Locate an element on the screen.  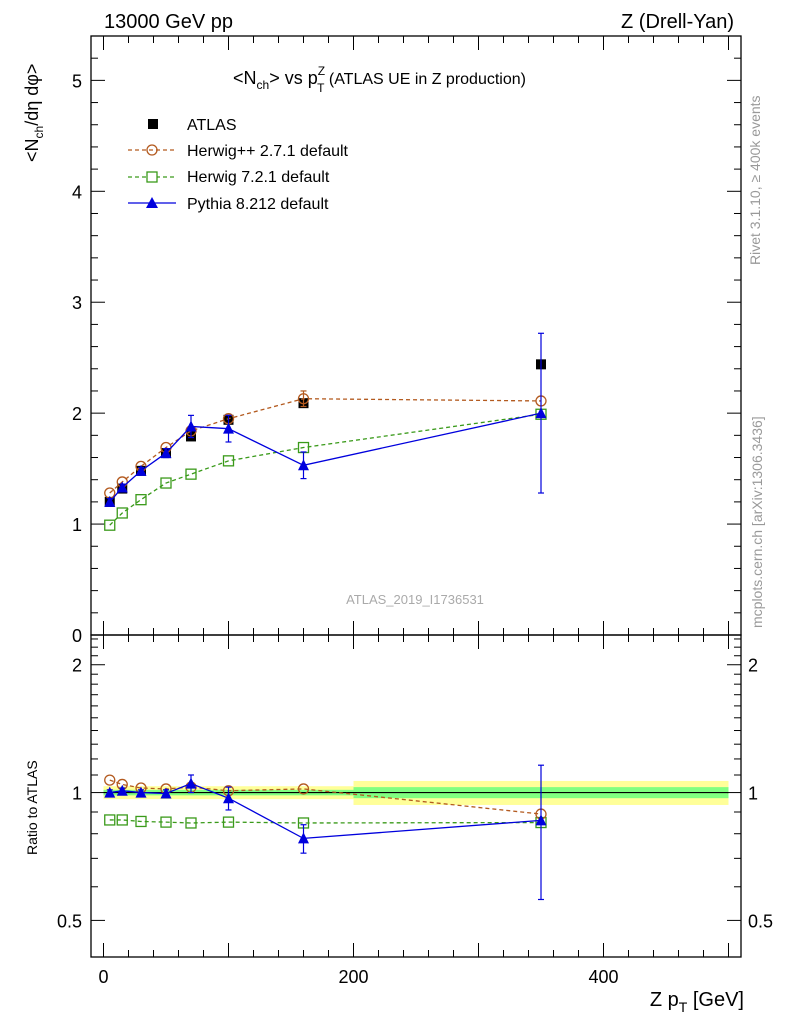
legend-herwigpp-label: Herwig++ 2.7.1 default is located at coordinates (268, 151).